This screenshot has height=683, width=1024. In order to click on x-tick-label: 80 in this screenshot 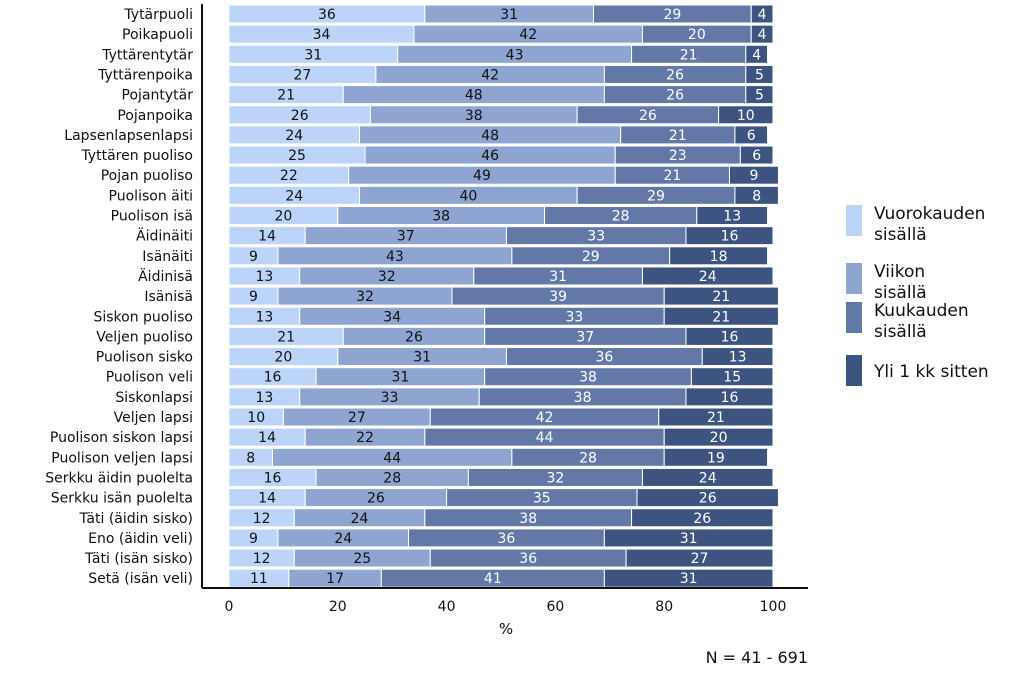, I will do `click(664, 607)`.